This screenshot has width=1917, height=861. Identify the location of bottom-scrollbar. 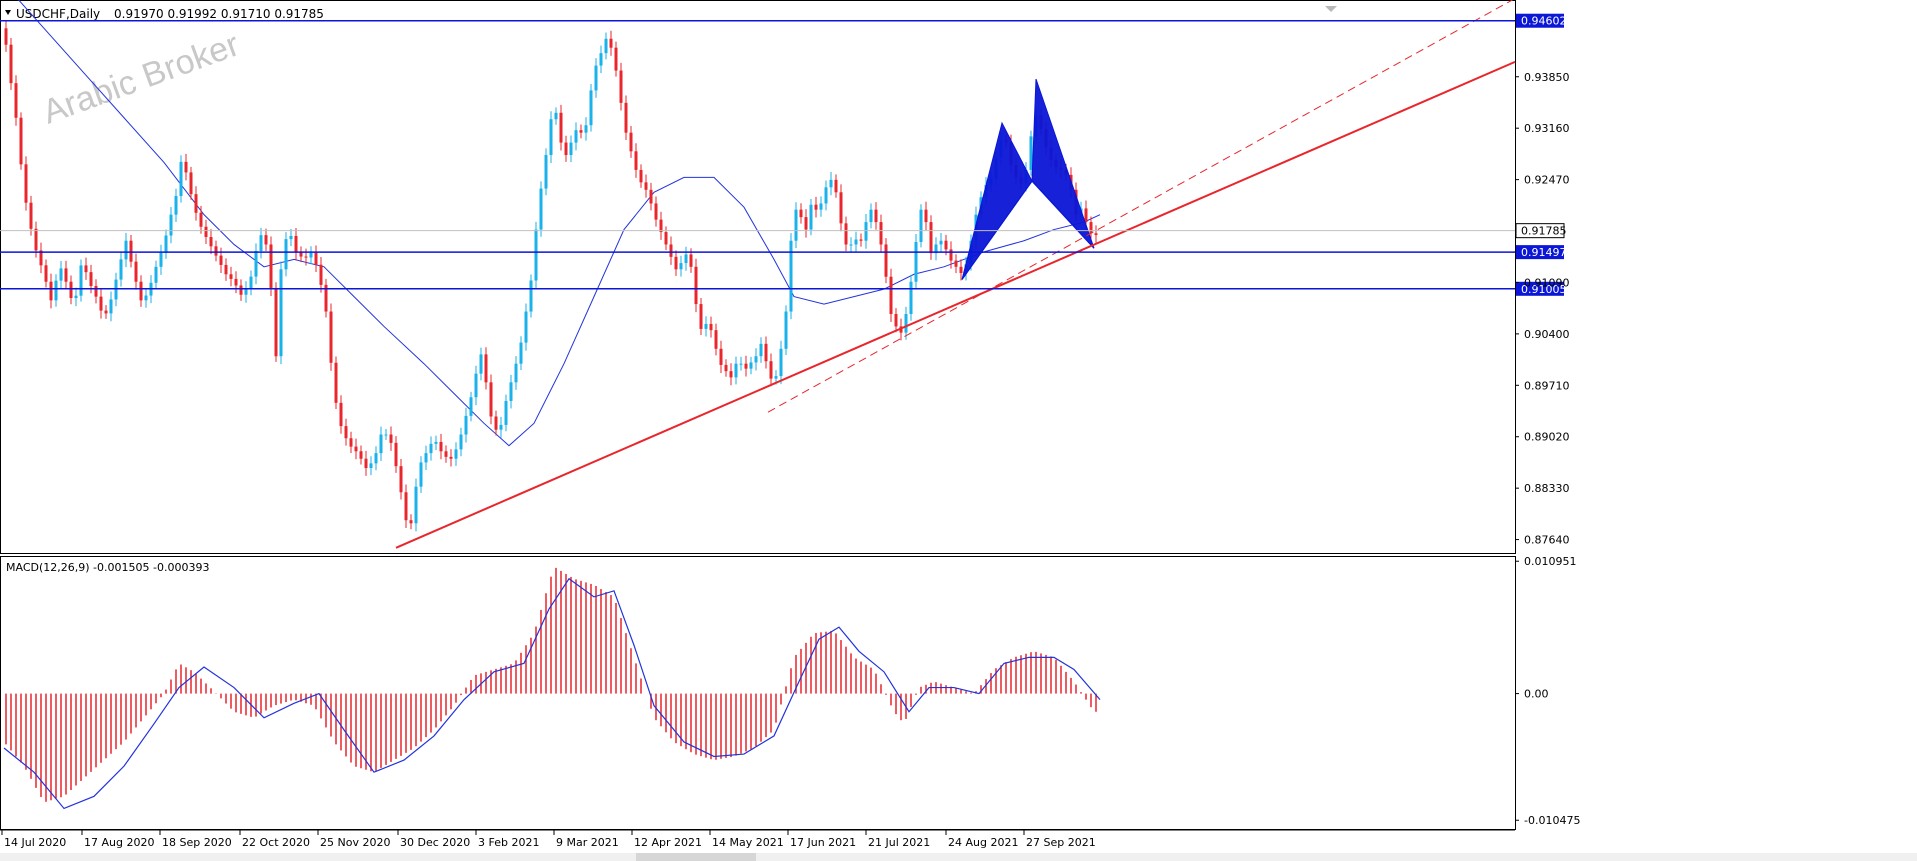
(958, 857).